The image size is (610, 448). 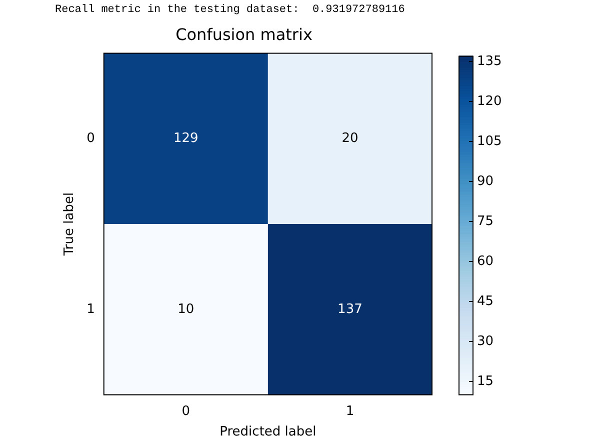 What do you see at coordinates (485, 301) in the screenshot?
I see `color-bar-label: 45` at bounding box center [485, 301].